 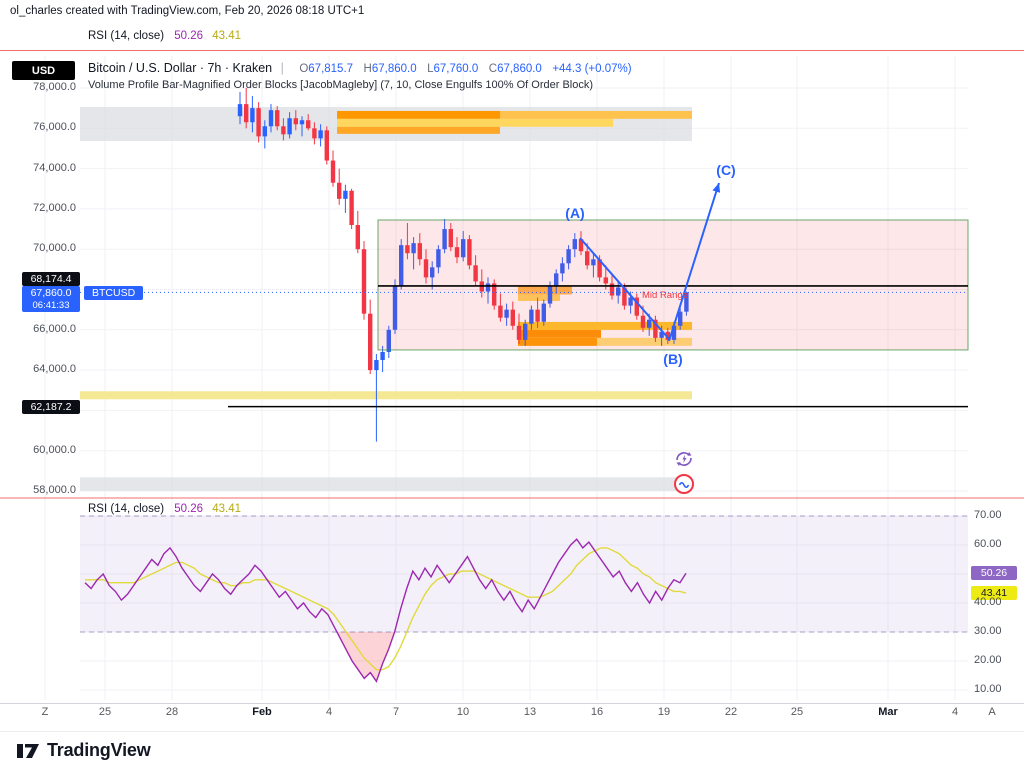 I want to click on ohlc-low-value: 67,760.0, so click(x=456, y=69).